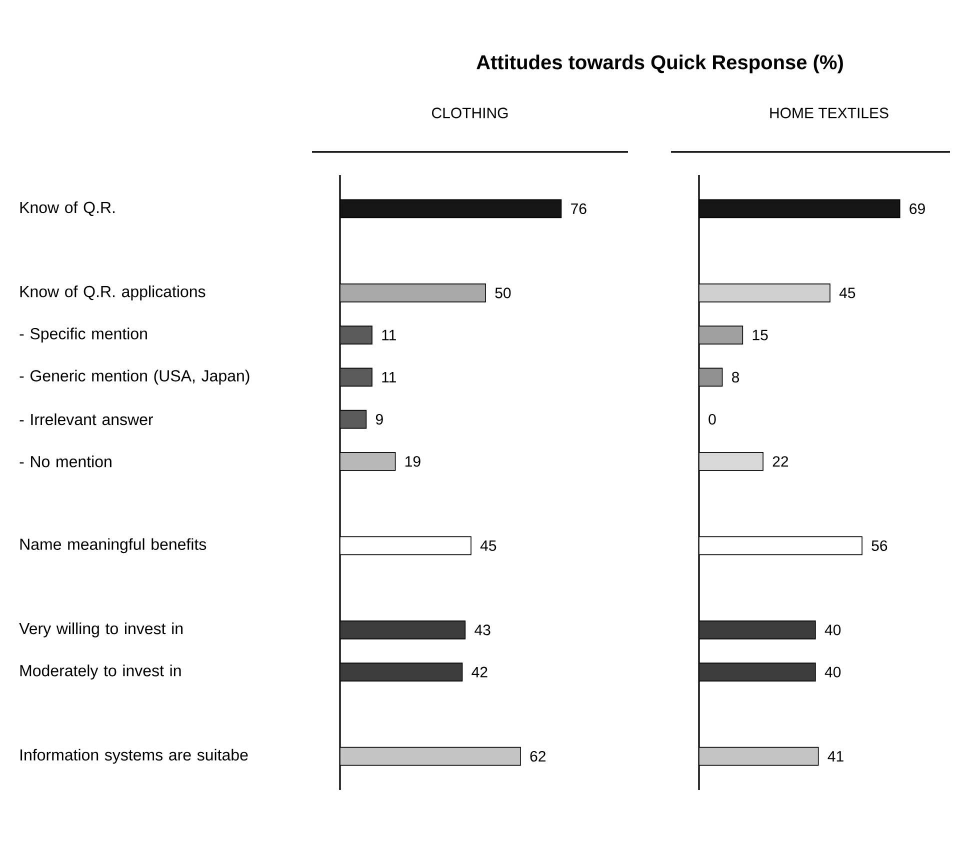 The width and height of the screenshot is (954, 854). Describe the element at coordinates (880, 545) in the screenshot. I see `data-label: 56` at that location.